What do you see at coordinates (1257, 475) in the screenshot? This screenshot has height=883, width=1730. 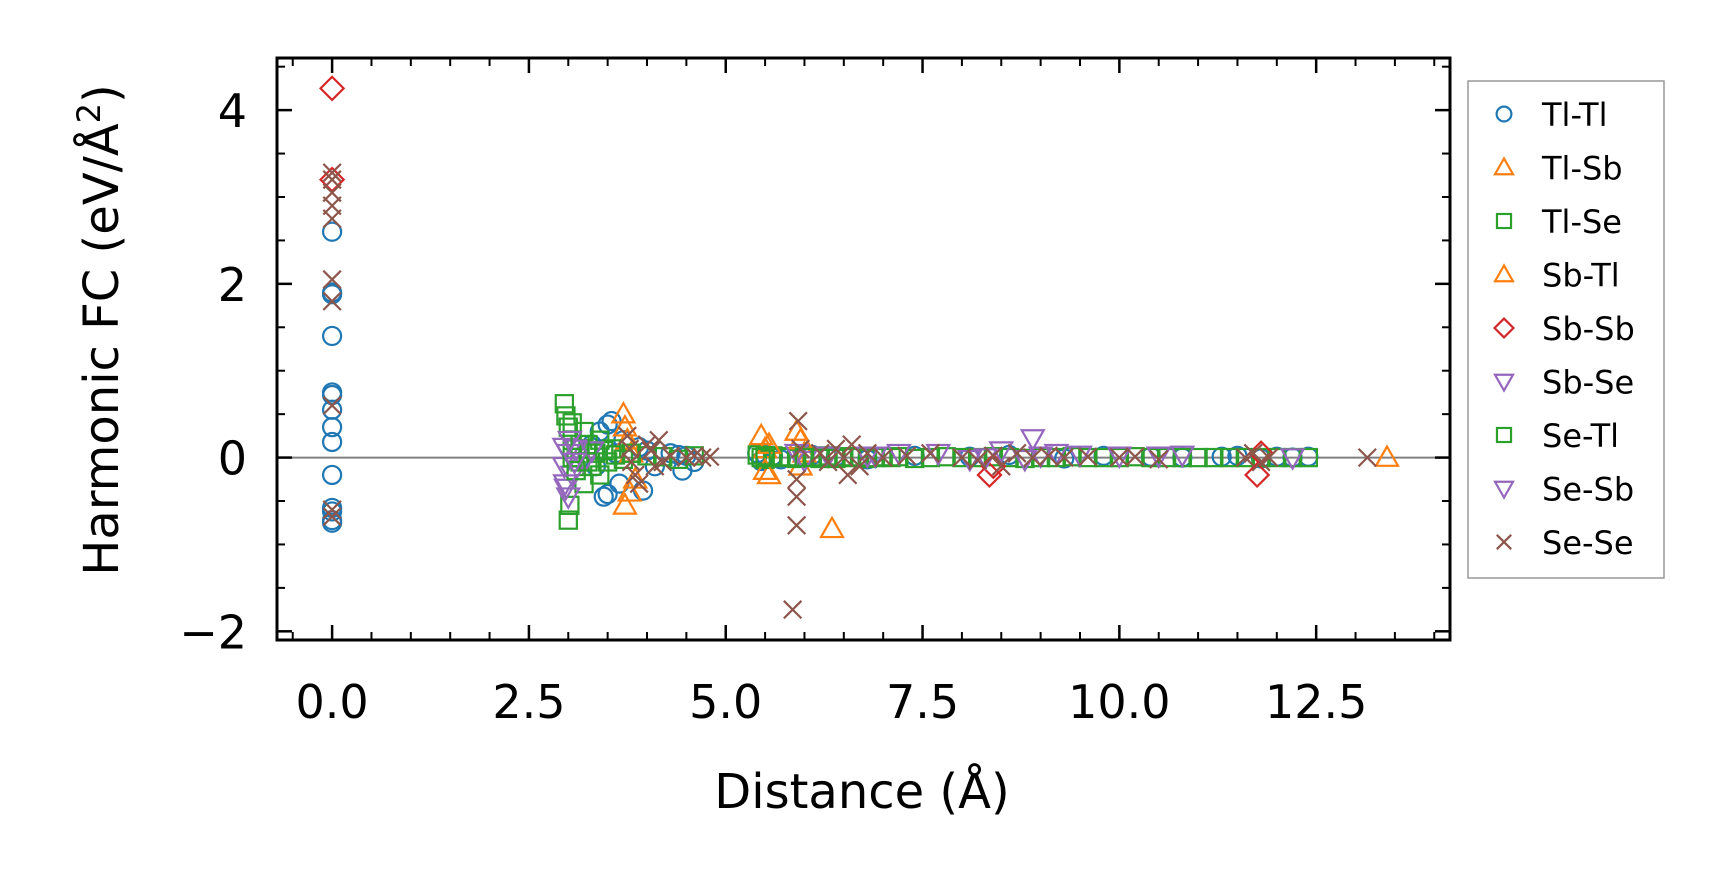 I see `point-Sb-Sb` at bounding box center [1257, 475].